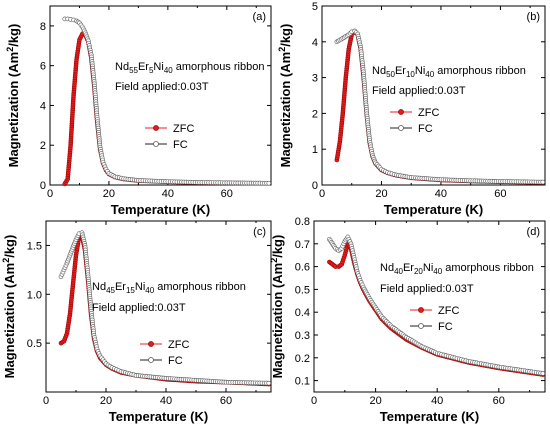 This screenshot has height=429, width=550. What do you see at coordinates (189, 68) in the screenshot?
I see `chart-title: Nd55Er5Ni40 amorphous ribbon` at bounding box center [189, 68].